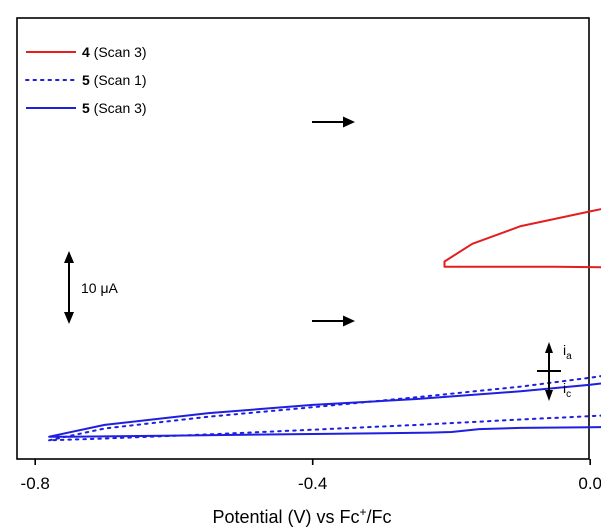 The width and height of the screenshot is (601, 529). Describe the element at coordinates (301, 516) in the screenshot. I see `x-axis-title: Potential (V) vs Fc+/Fc` at that location.